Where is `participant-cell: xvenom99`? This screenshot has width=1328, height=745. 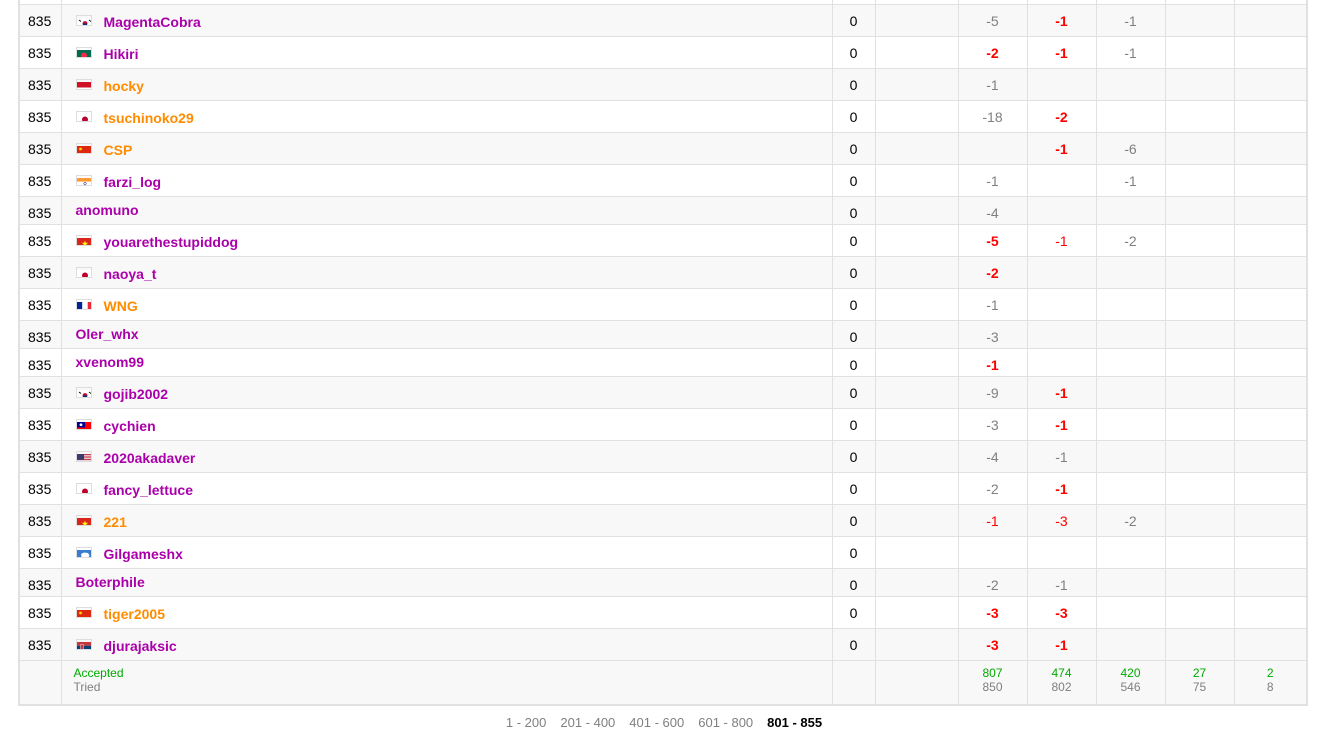 participant-cell: xvenom99 is located at coordinates (447, 362).